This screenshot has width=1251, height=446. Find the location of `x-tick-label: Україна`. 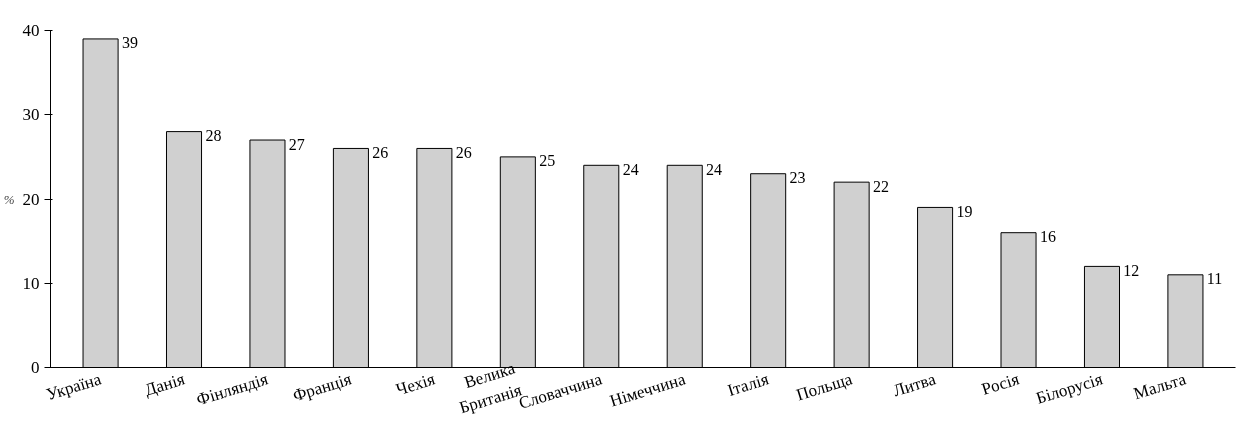

x-tick-label: Україна is located at coordinates (74, 387).